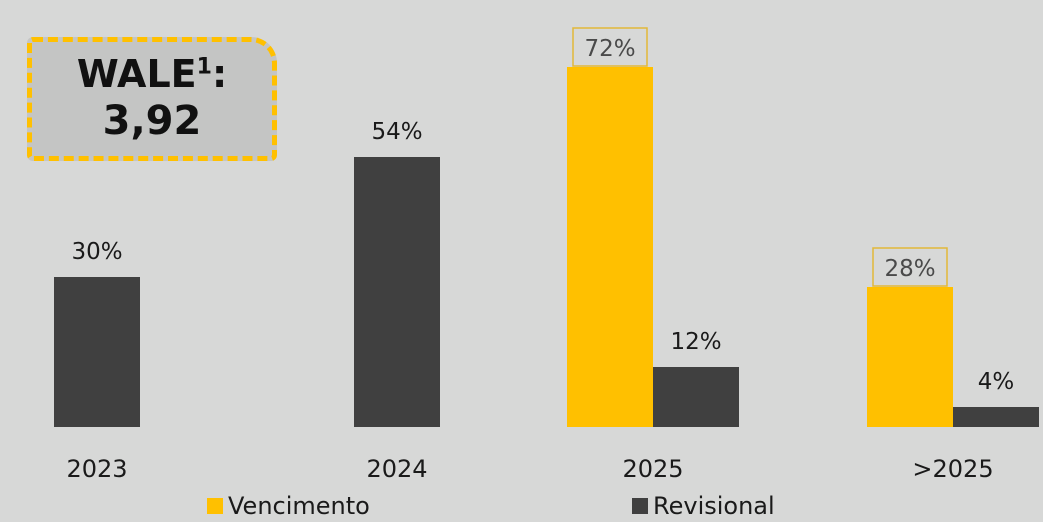  I want to click on x-tick-label-2024: 2024, so click(396, 469).